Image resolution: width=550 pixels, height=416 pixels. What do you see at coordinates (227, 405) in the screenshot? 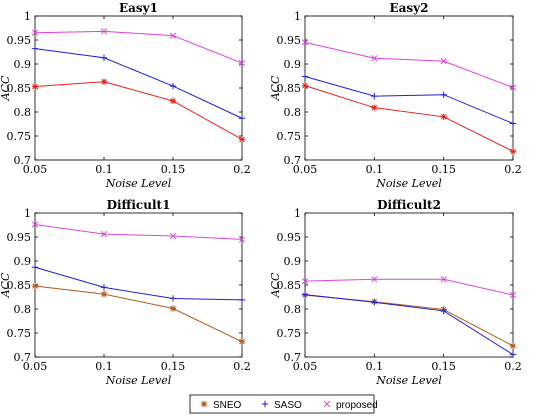
I see `legend-label: SNEO` at bounding box center [227, 405].